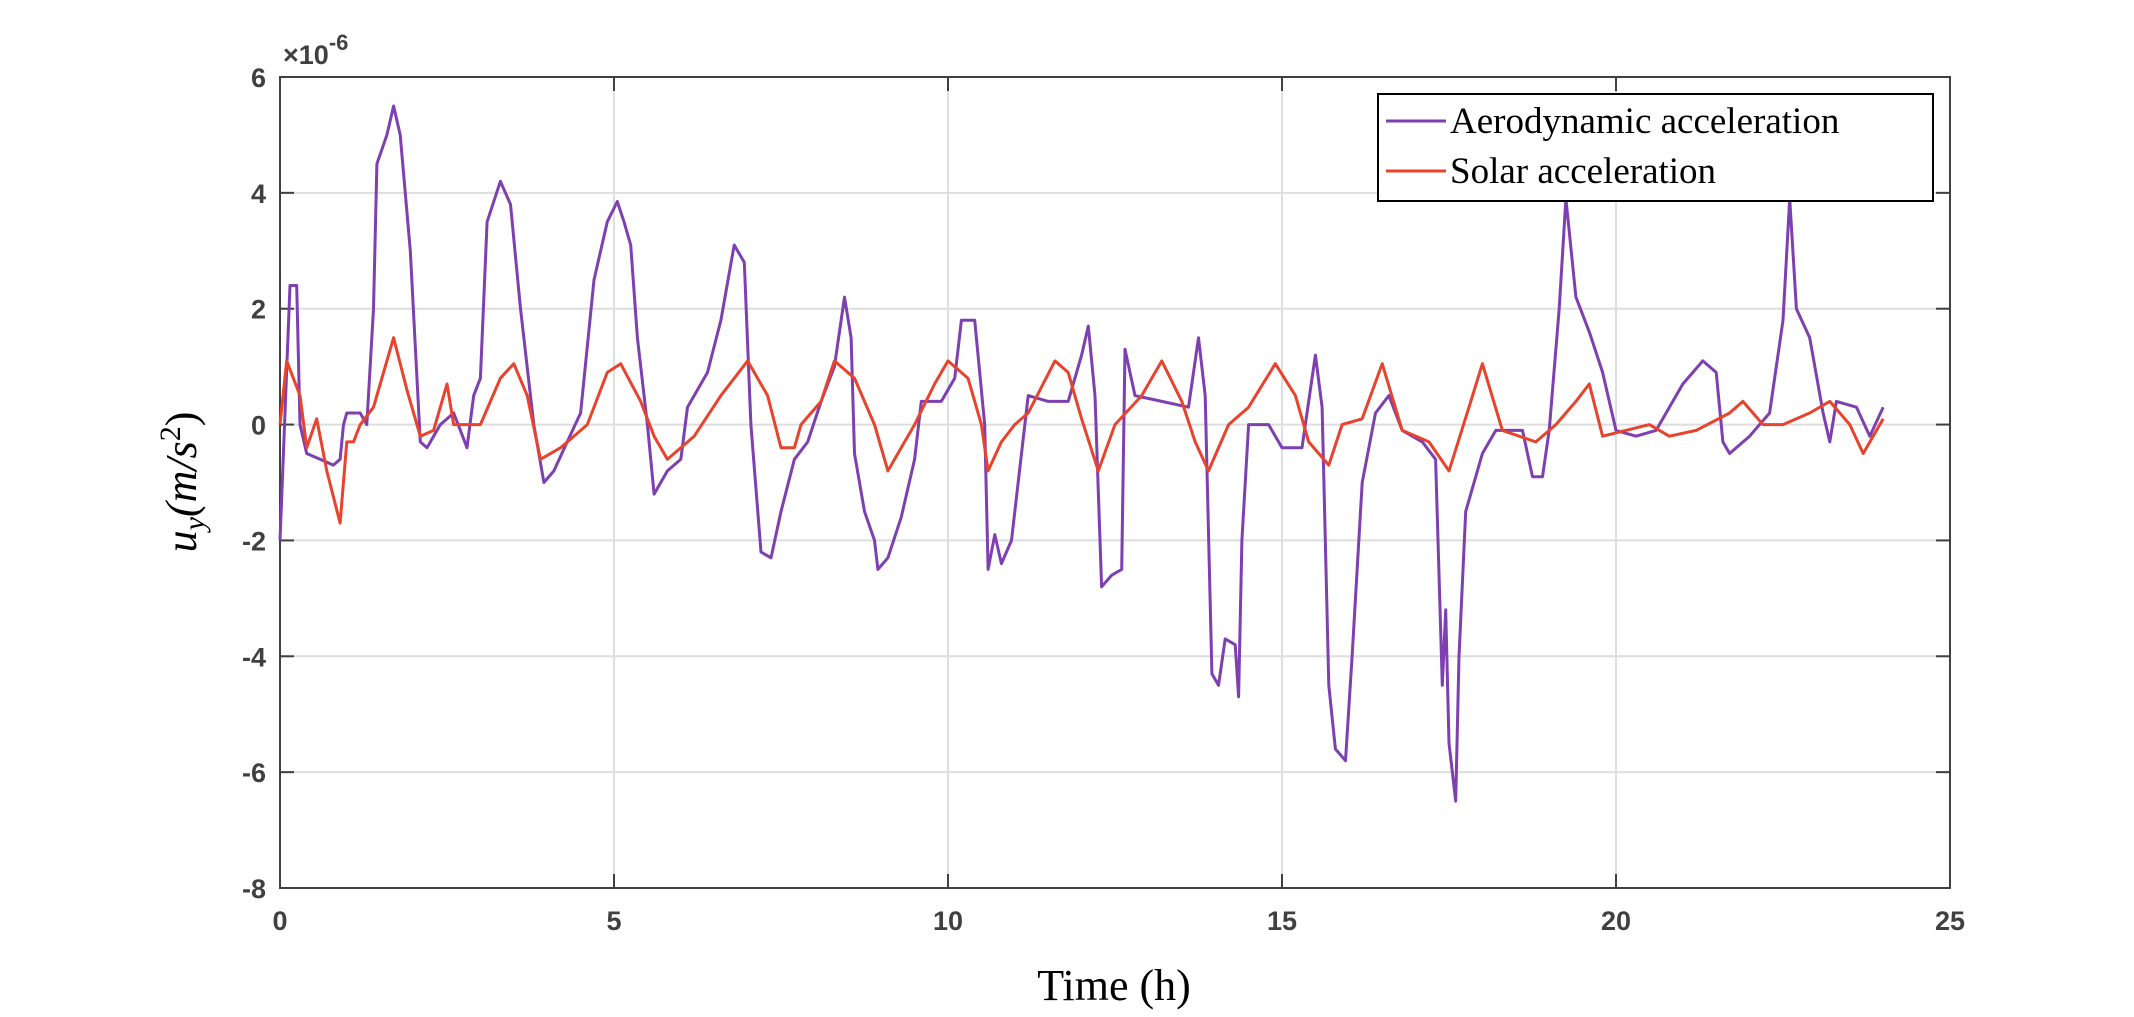 This screenshot has width=2134, height=1017. What do you see at coordinates (258, 426) in the screenshot?
I see `y-tick-label: 0` at bounding box center [258, 426].